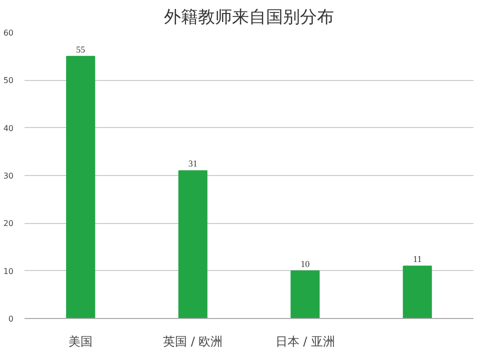  What do you see at coordinates (8, 176) in the screenshot?
I see `y-tick-label: 30` at bounding box center [8, 176].